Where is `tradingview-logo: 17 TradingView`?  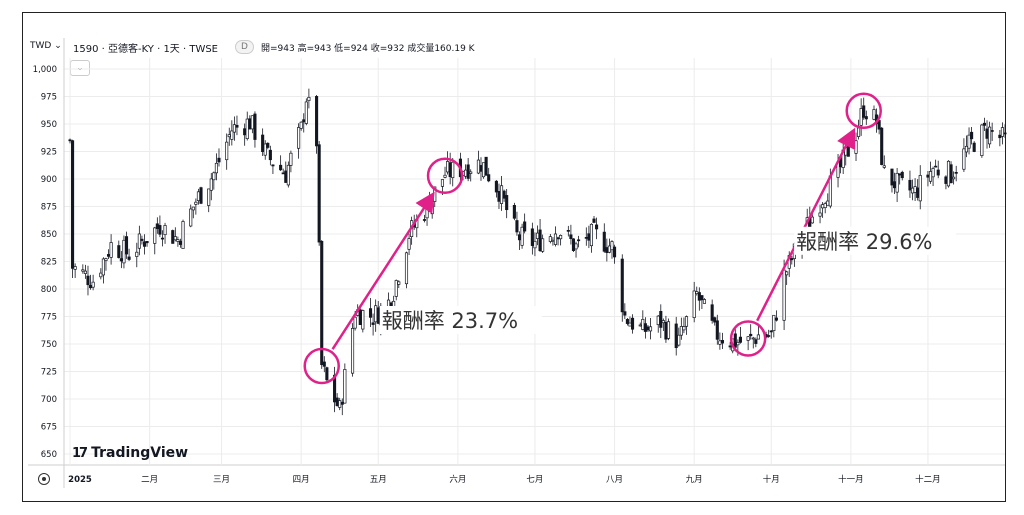 tradingview-logo: 17 TradingView is located at coordinates (130, 453).